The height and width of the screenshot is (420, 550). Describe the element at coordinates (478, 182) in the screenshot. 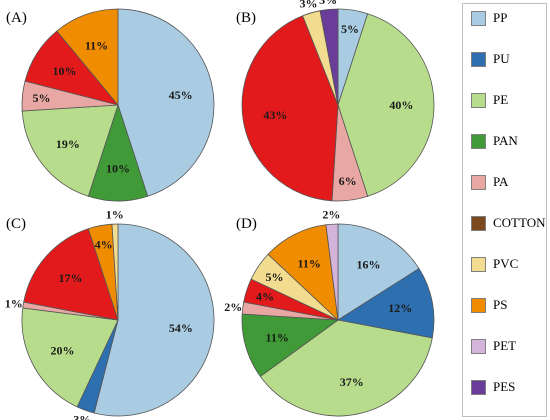

I see `legend-swatch-pa` at that location.